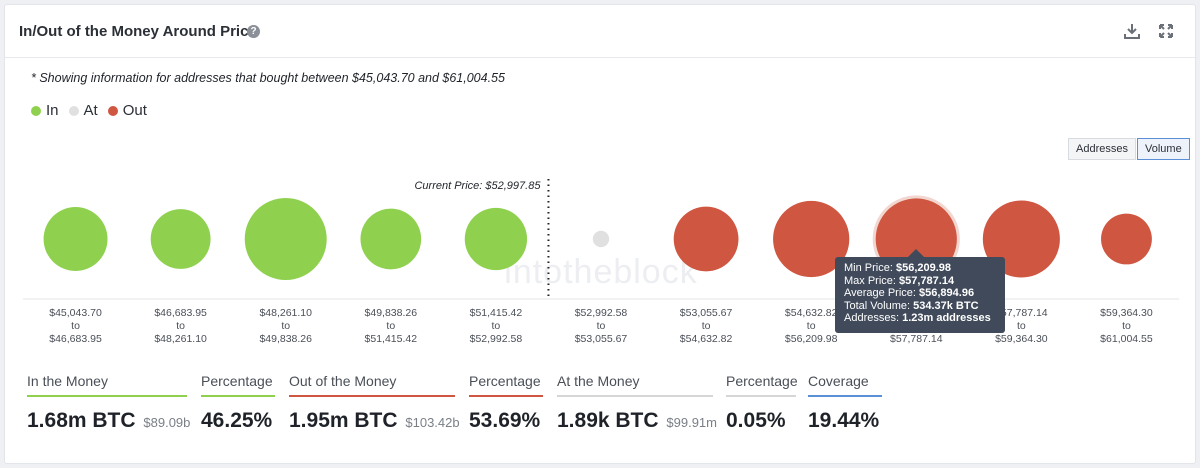 The width and height of the screenshot is (1200, 468). I want to click on legend: In At Out, so click(94, 110).